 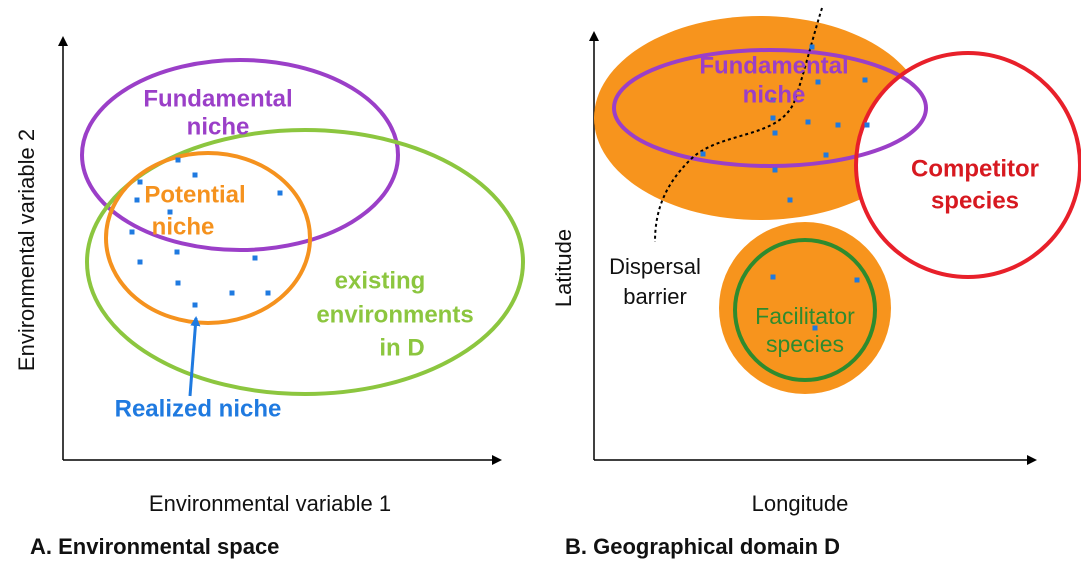 What do you see at coordinates (270, 503) in the screenshot?
I see `x-axis-label: Environmental variable 1` at bounding box center [270, 503].